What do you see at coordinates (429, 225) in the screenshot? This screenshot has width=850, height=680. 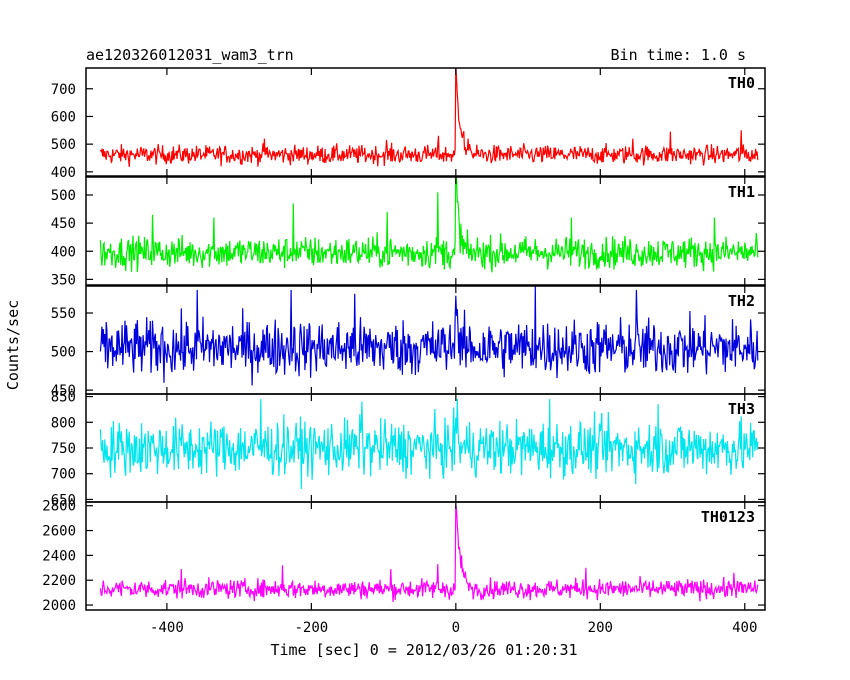 I see `series-line-th1` at bounding box center [429, 225].